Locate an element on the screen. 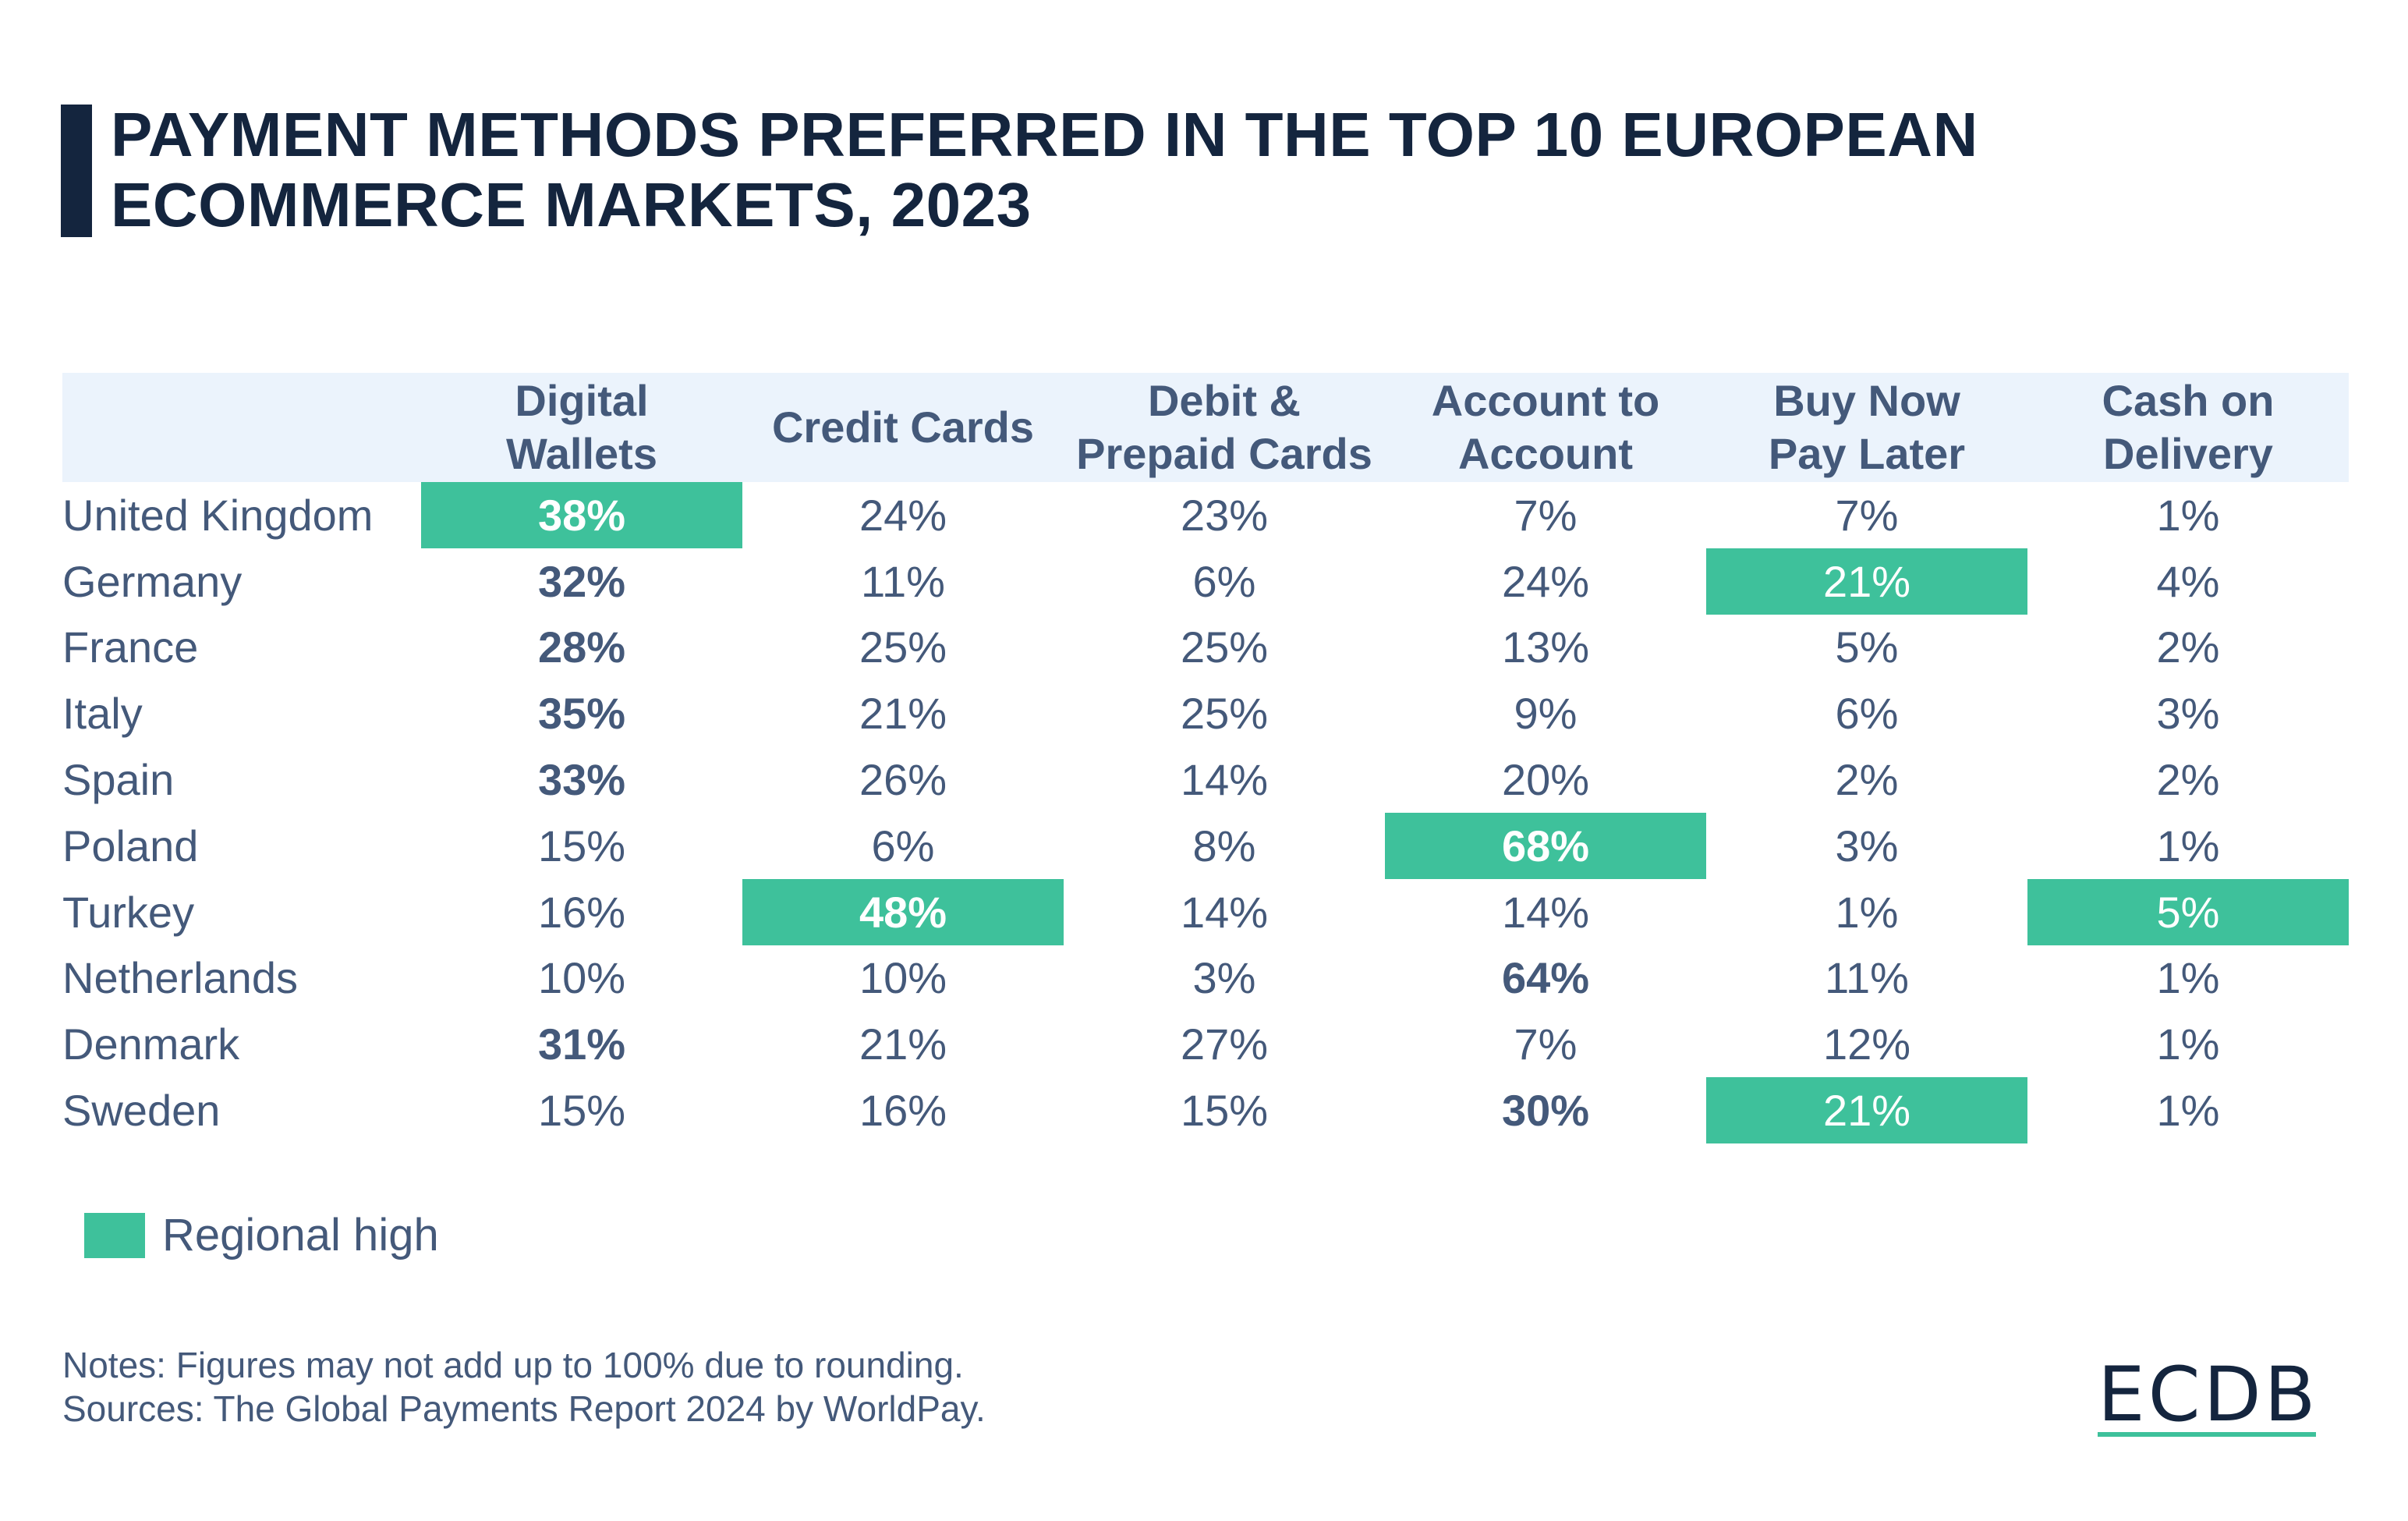  table-row: France 28% 25% 25% 13% 5% 2% is located at coordinates (1205, 648).